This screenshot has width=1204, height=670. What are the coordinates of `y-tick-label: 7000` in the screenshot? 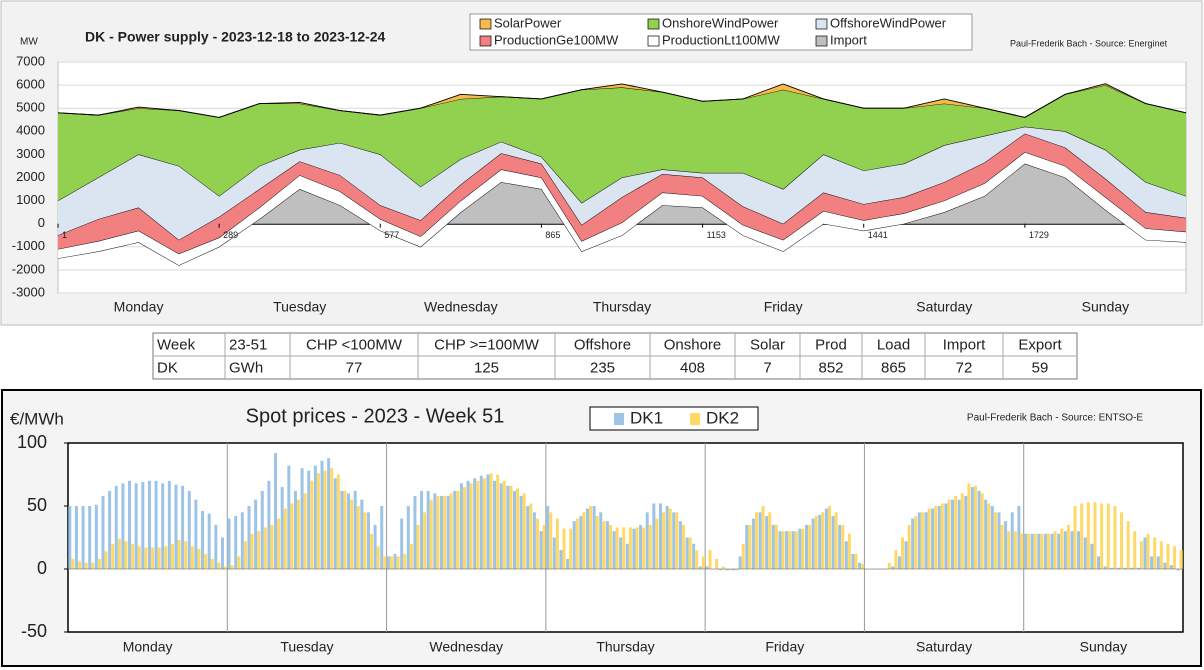 It's located at (30, 60).